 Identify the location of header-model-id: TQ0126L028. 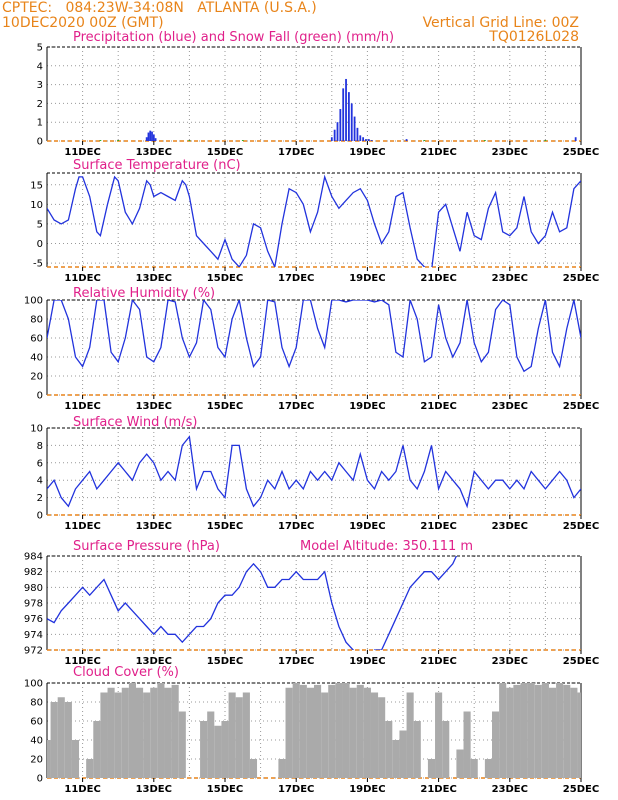
(533, 37).